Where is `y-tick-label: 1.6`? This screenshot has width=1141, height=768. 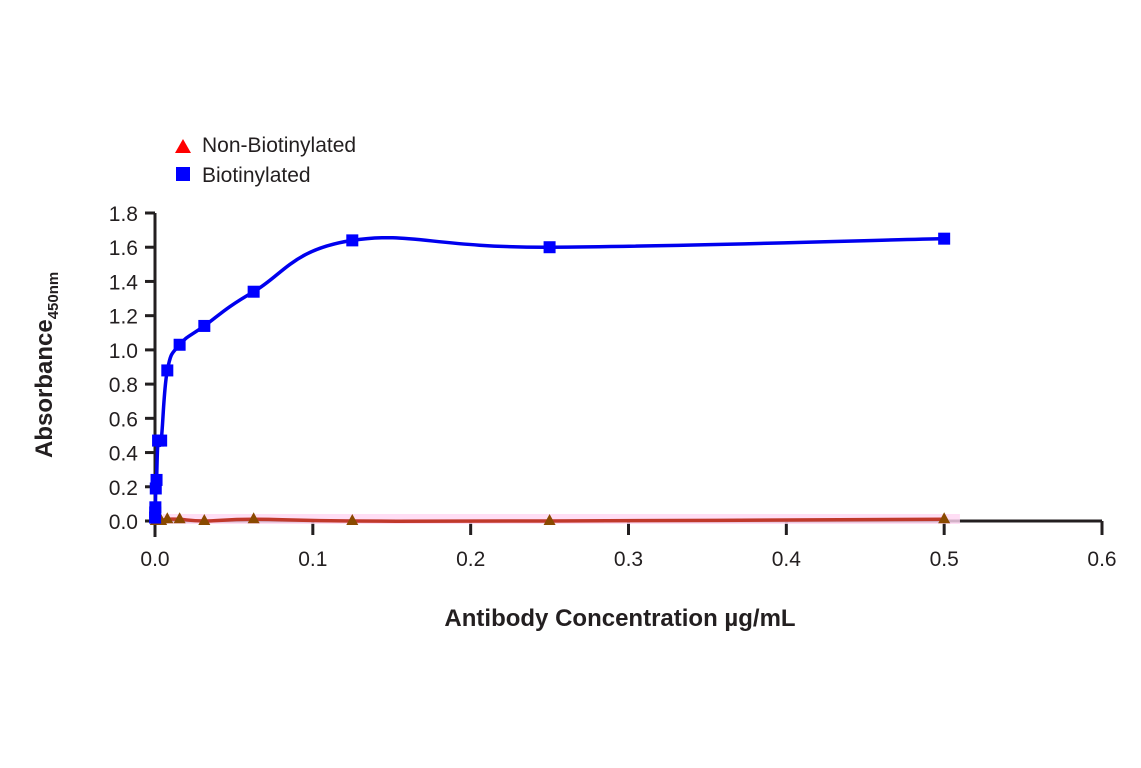 y-tick-label: 1.6 is located at coordinates (123, 248).